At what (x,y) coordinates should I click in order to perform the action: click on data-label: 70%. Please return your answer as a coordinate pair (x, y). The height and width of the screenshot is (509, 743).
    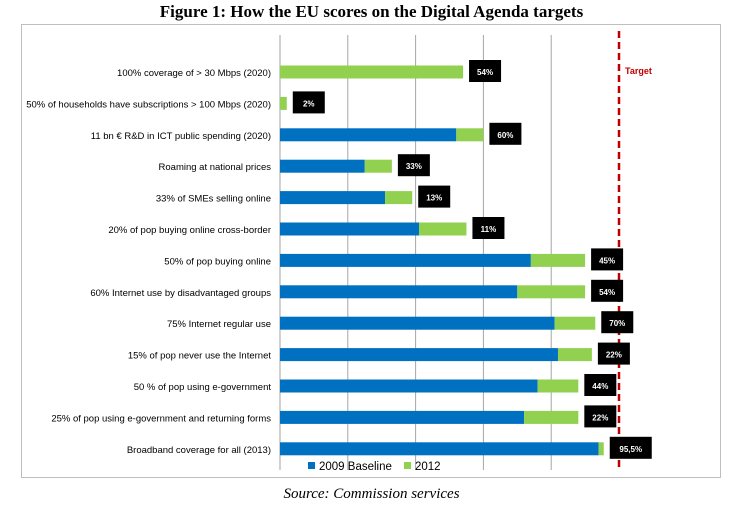
    Looking at the image, I should click on (617, 323).